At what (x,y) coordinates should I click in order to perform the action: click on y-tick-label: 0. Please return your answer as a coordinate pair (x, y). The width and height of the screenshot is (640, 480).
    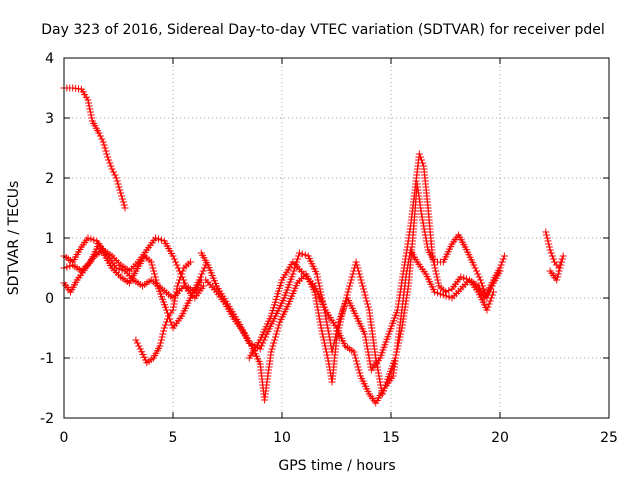
    Looking at the image, I should click on (49, 299).